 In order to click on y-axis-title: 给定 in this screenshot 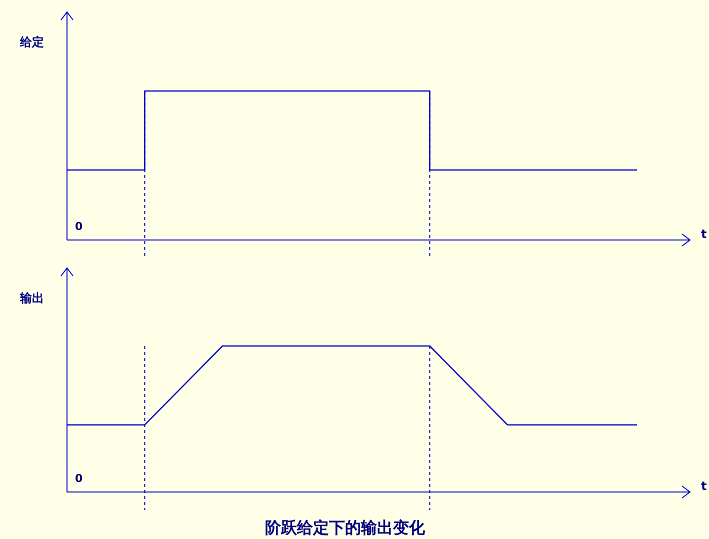, I will do `click(31, 42)`.